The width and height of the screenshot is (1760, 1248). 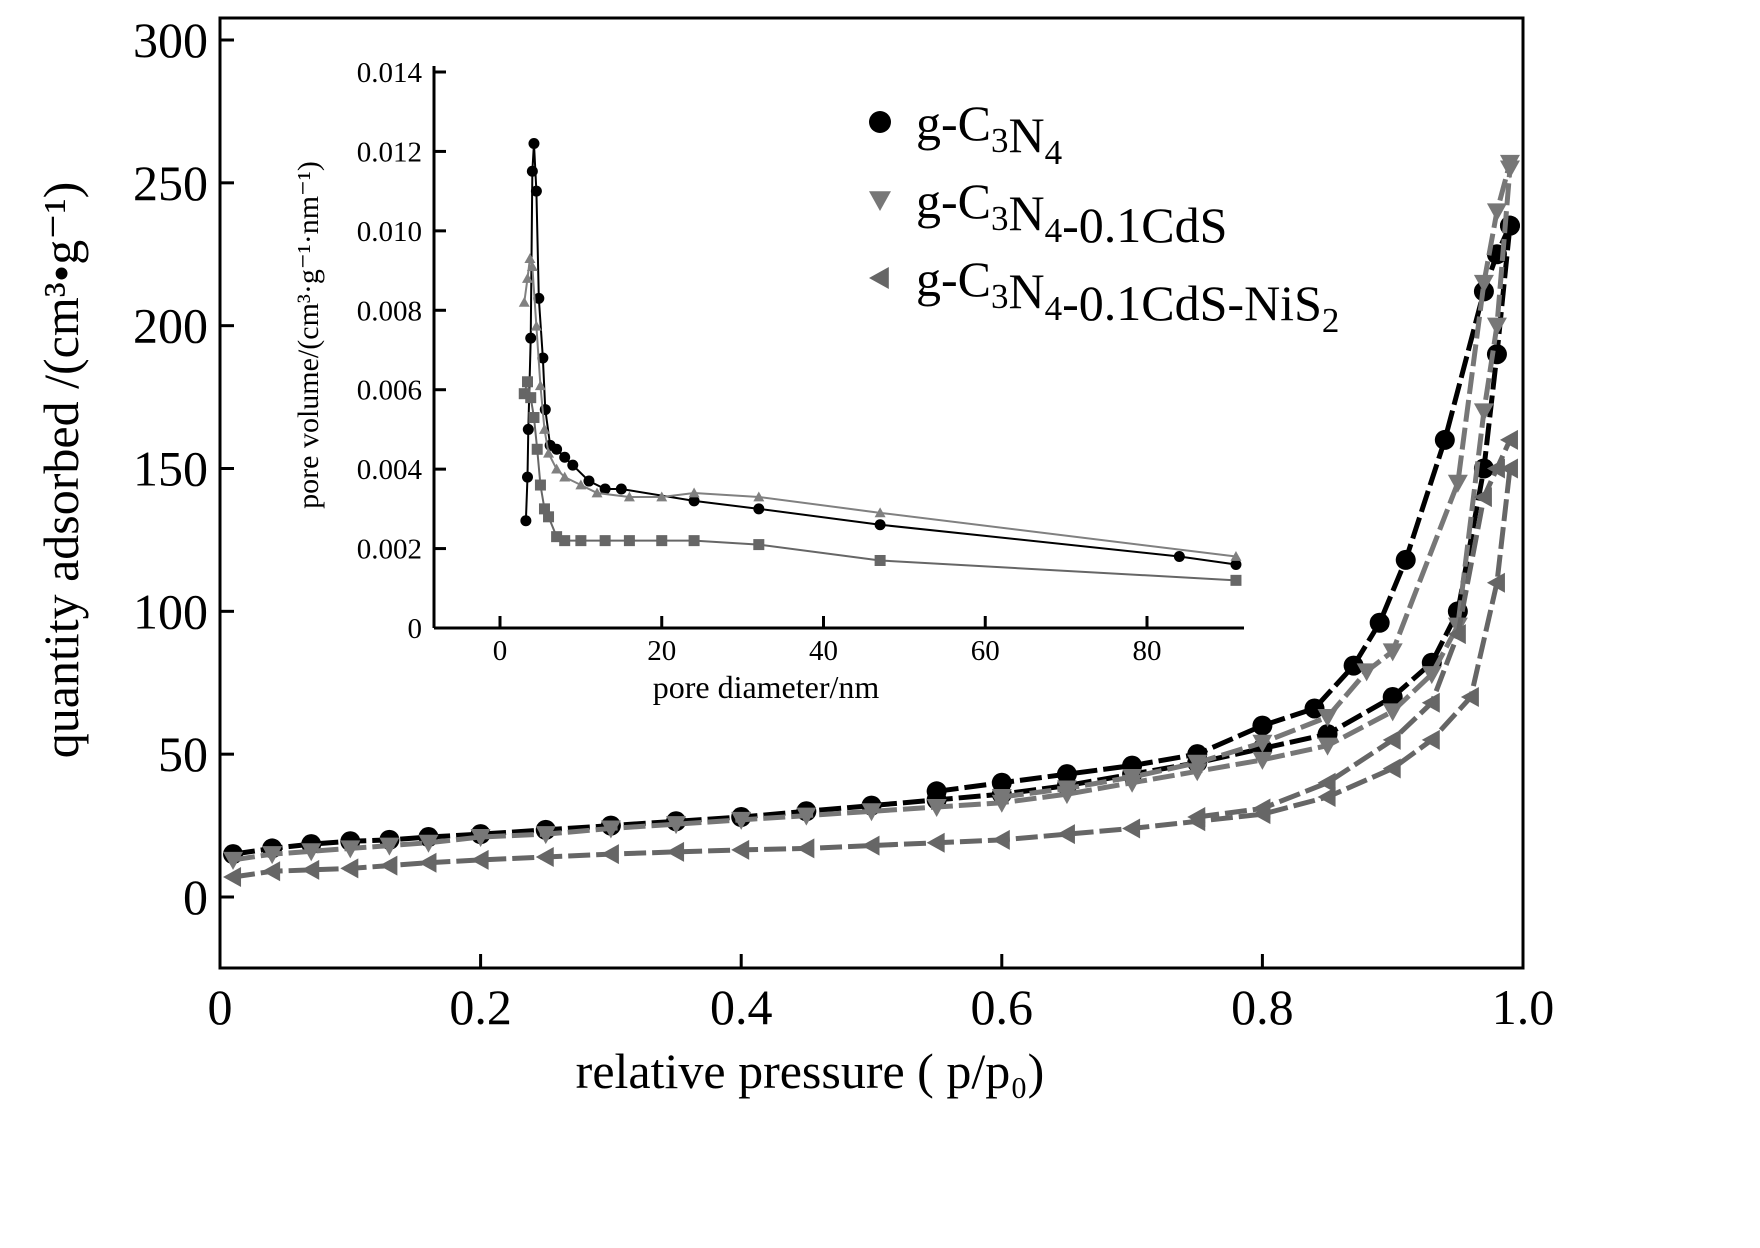 I want to click on x-tick-label: 0.2, so click(x=480, y=1007).